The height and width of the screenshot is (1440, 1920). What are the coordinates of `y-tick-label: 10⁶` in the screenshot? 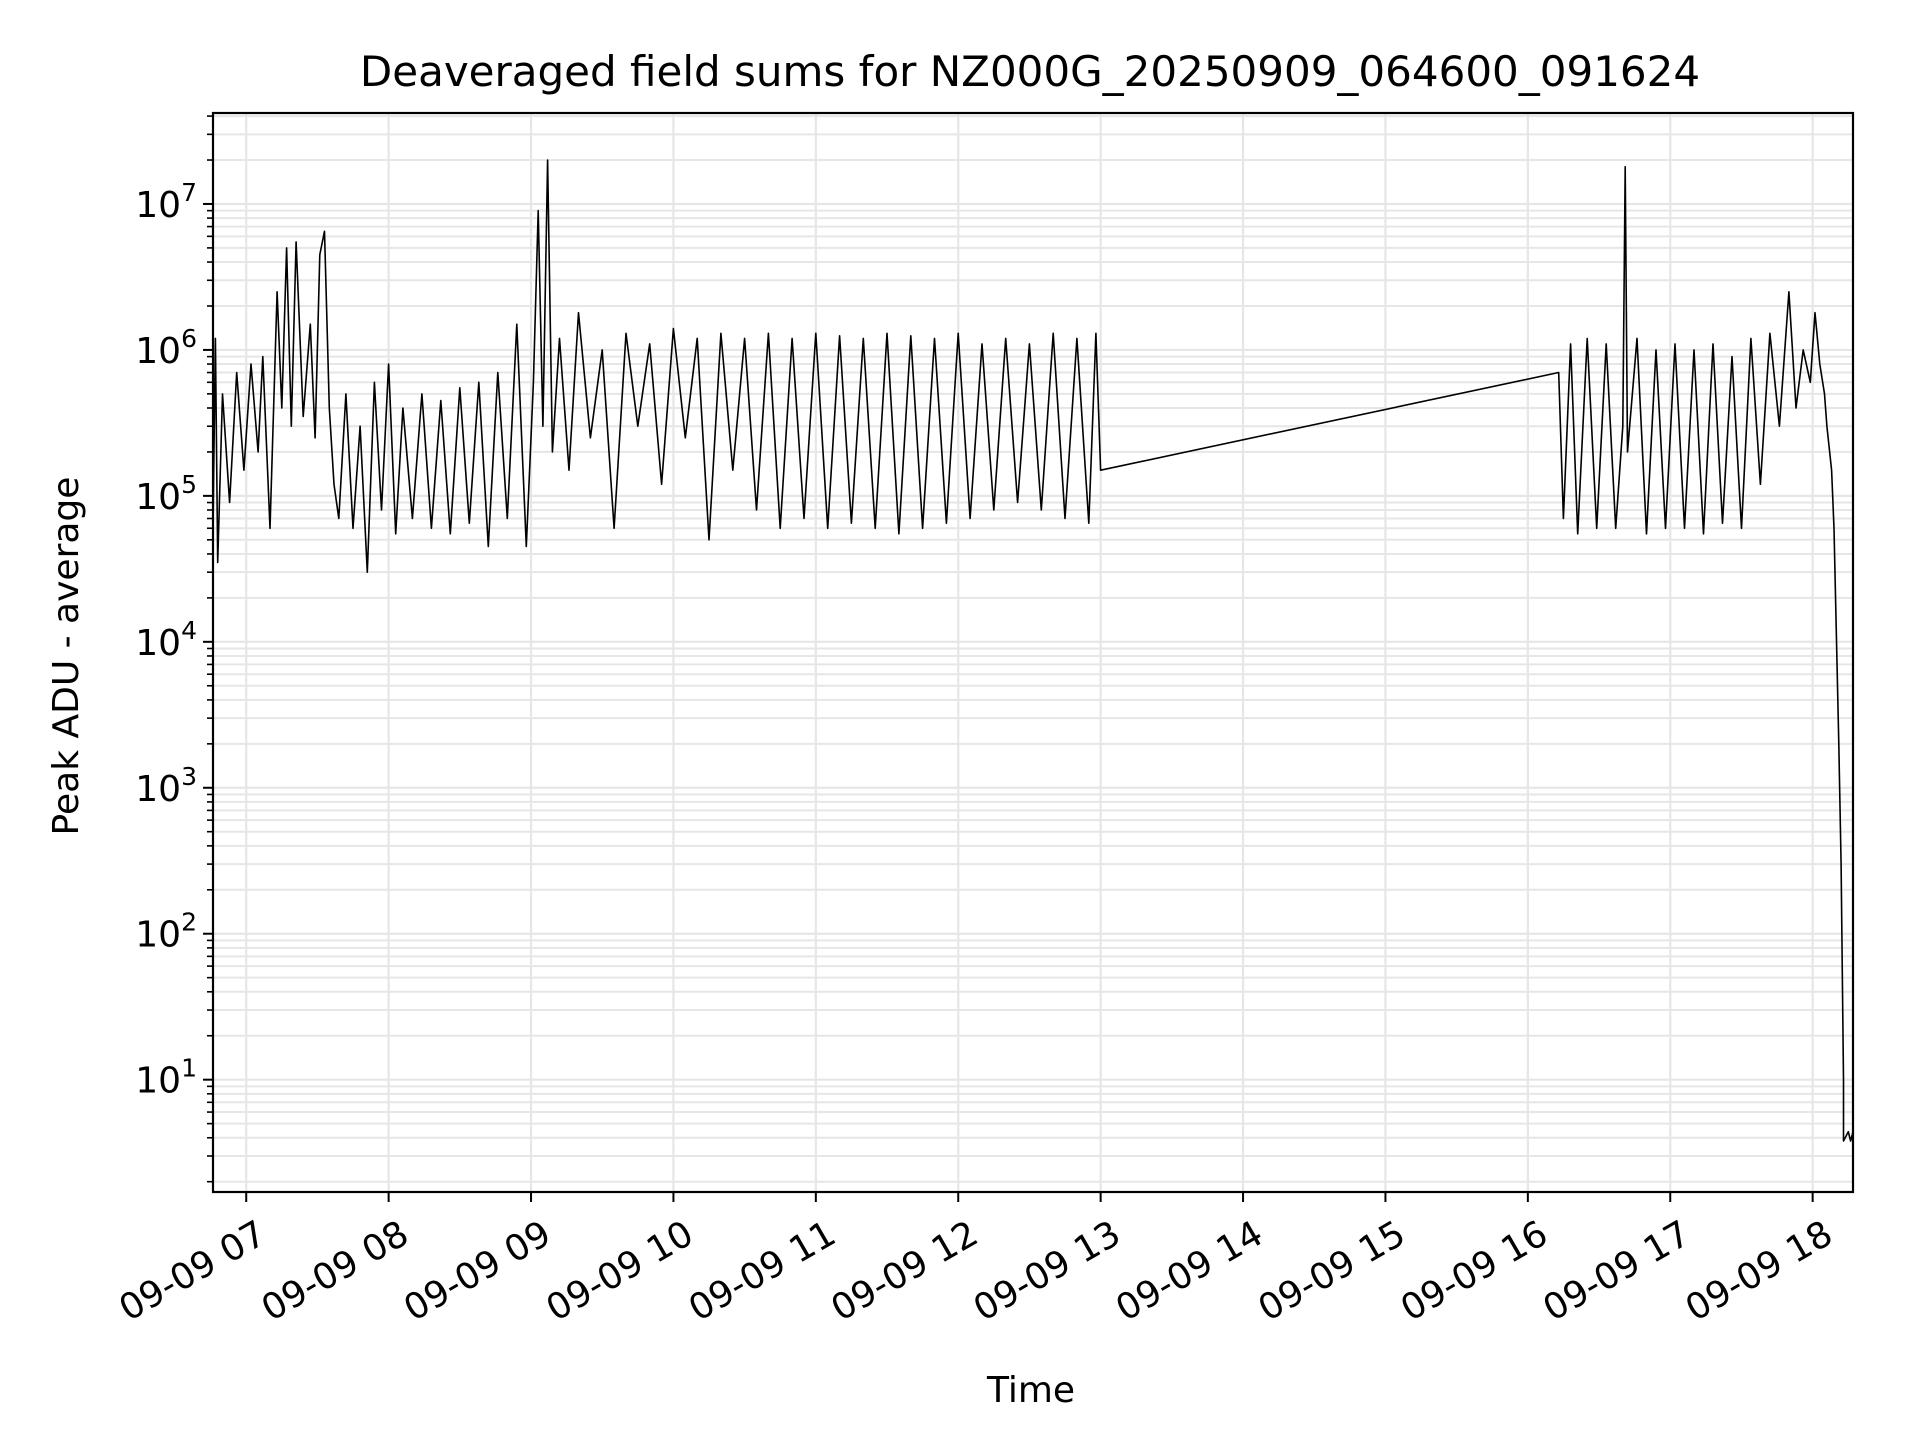 It's located at (166, 348).